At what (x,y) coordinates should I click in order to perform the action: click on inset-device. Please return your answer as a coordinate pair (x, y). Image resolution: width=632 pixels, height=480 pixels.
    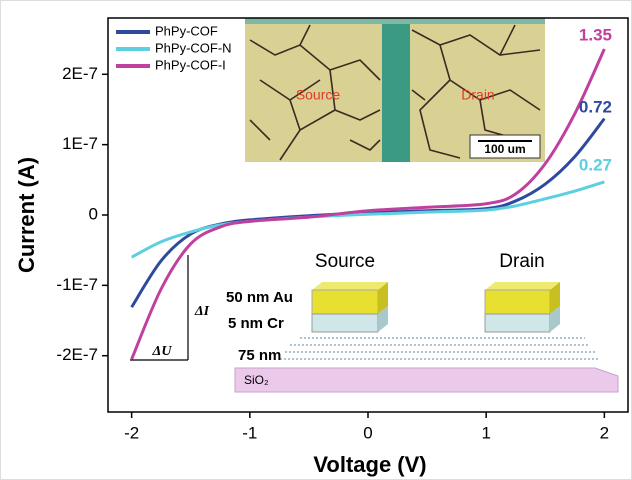
    Looking at the image, I should click on (426, 337).